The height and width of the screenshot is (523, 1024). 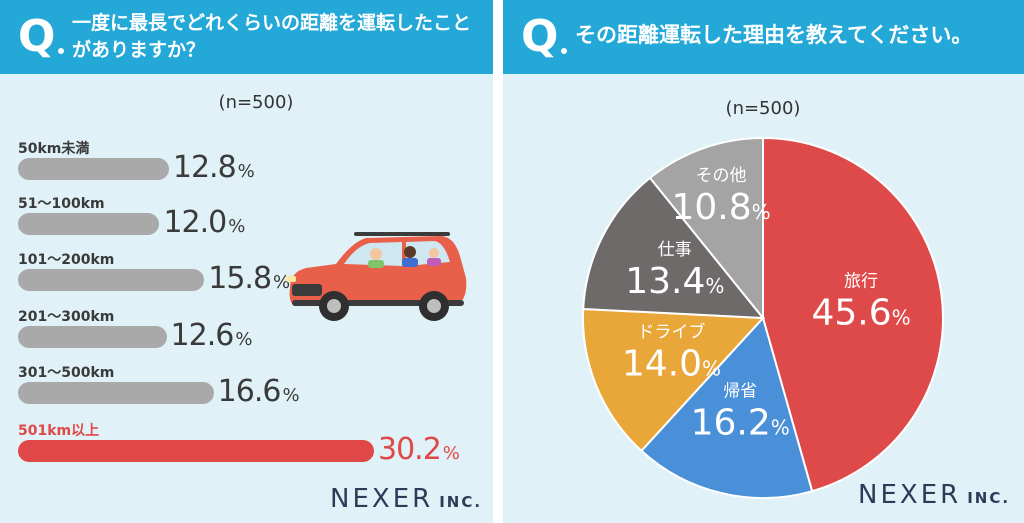 What do you see at coordinates (211, 335) in the screenshot?
I see `bar-value-label: 12.6%` at bounding box center [211, 335].